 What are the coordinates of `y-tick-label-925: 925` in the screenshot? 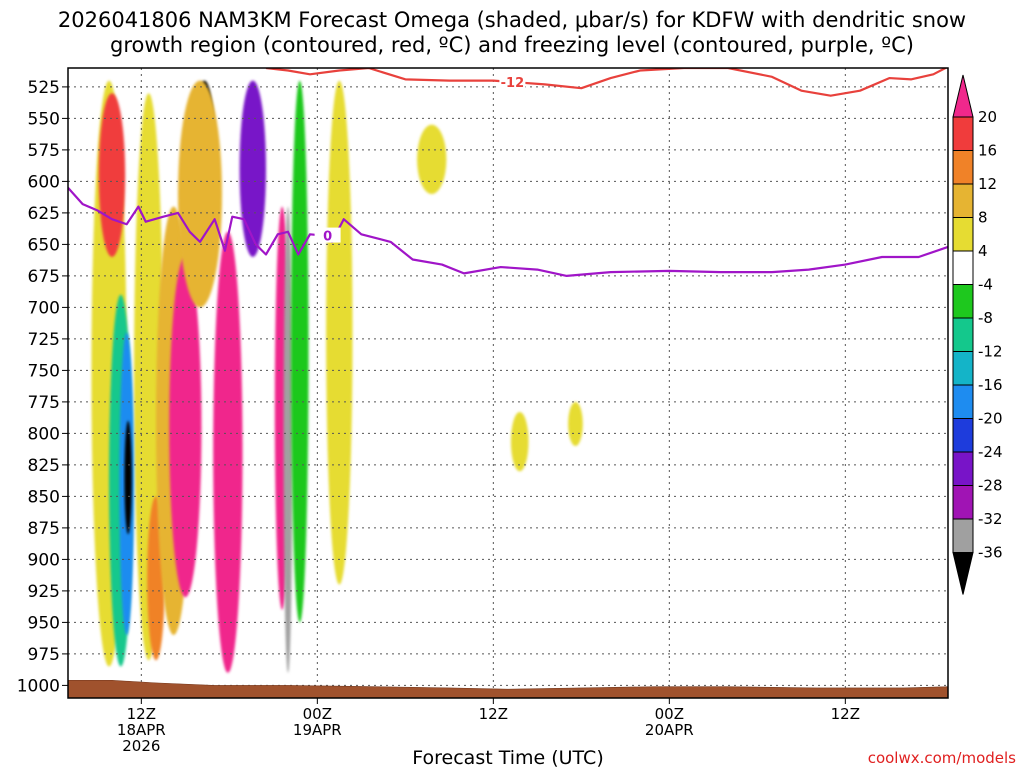 It's located at (44, 592).